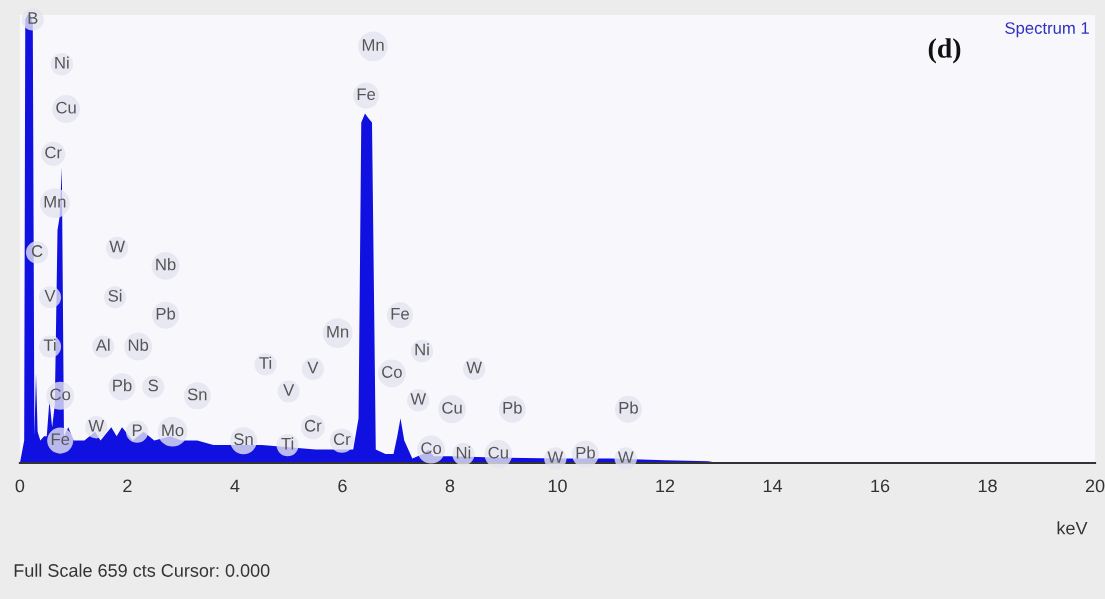  Describe the element at coordinates (173, 430) in the screenshot. I see `annotation: Mo` at that location.